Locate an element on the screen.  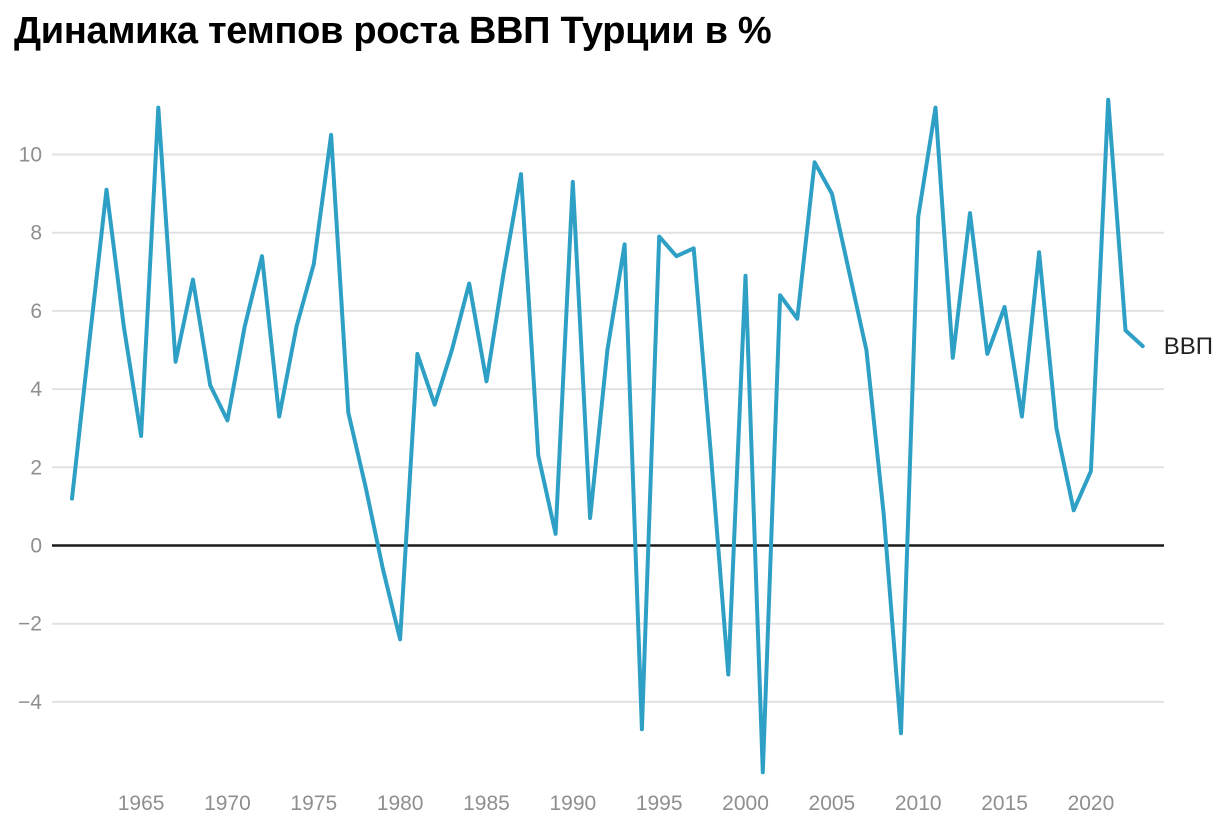
x-tick-label: 1995 is located at coordinates (659, 803).